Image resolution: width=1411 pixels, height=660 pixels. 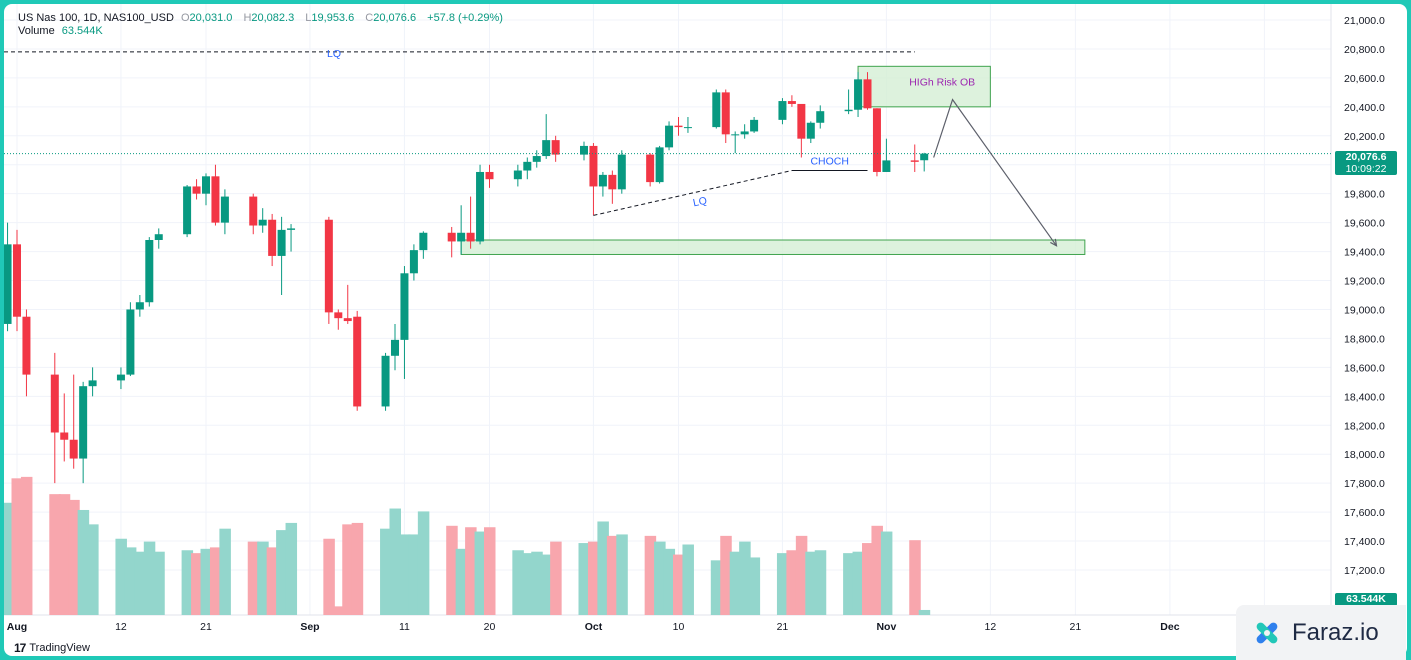 I want to click on low-value: 19,953.6, so click(x=333, y=18).